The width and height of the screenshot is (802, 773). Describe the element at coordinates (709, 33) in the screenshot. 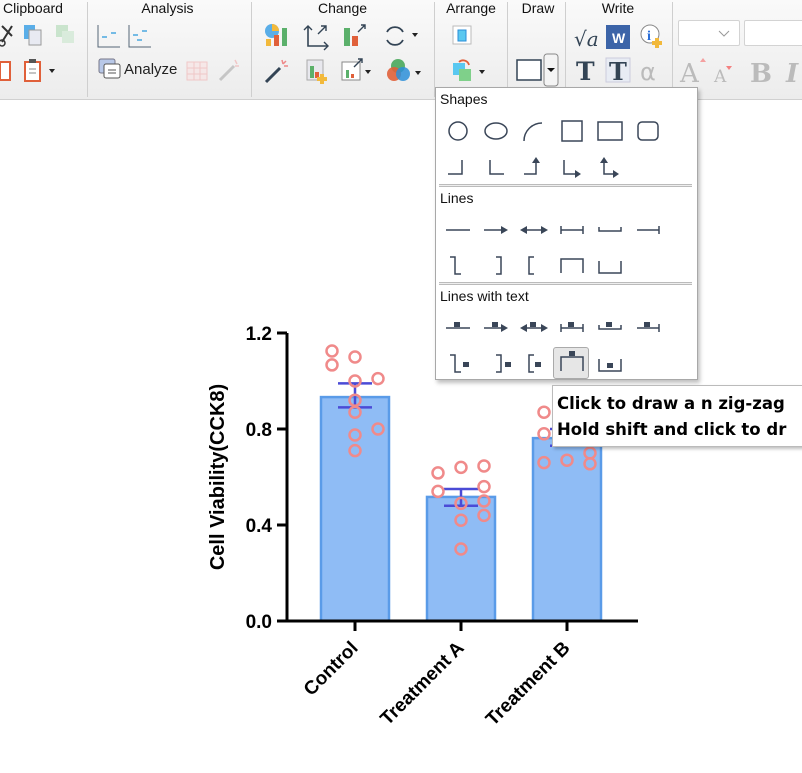

I see `font-size-select` at that location.